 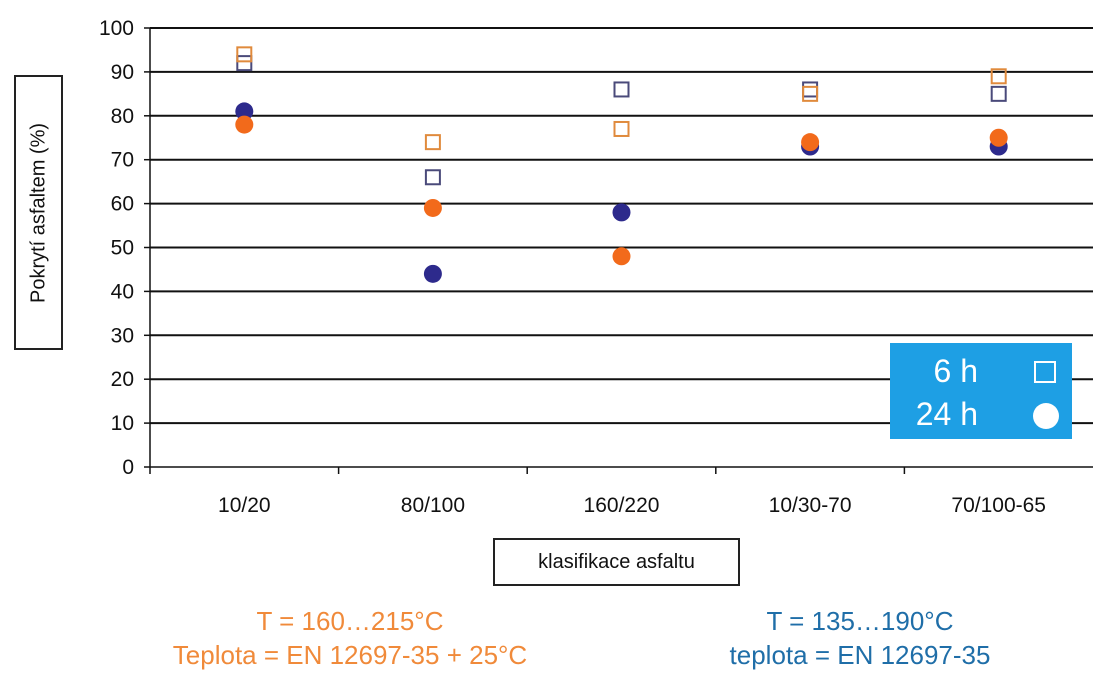 What do you see at coordinates (1045, 372) in the screenshot?
I see `open-square-icon` at bounding box center [1045, 372].